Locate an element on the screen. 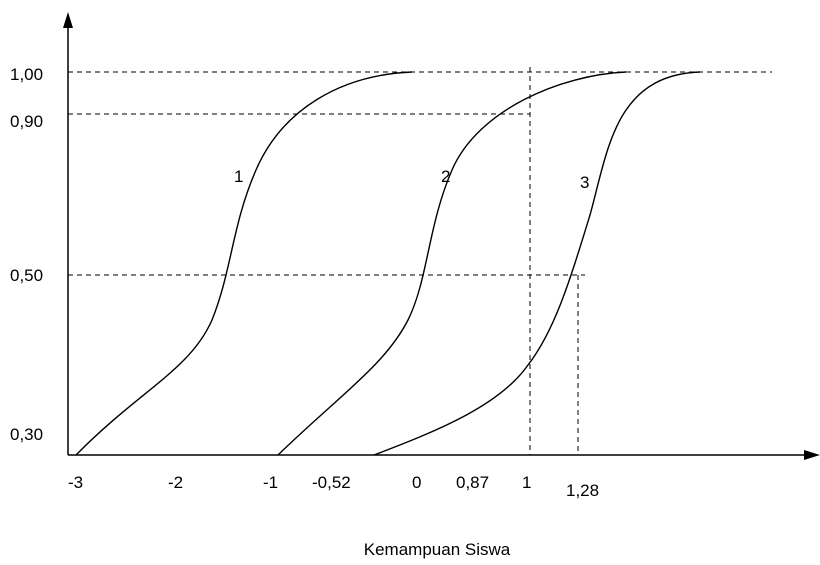  x-tick-label: 0 is located at coordinates (416, 482).